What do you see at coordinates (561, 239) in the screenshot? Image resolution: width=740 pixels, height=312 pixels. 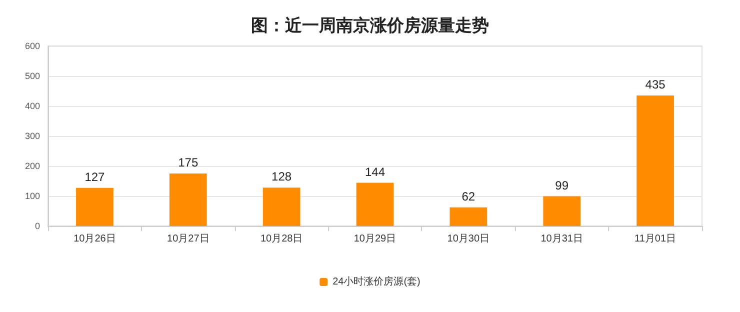 I see `x-tick-label: 10月31日` at bounding box center [561, 239].